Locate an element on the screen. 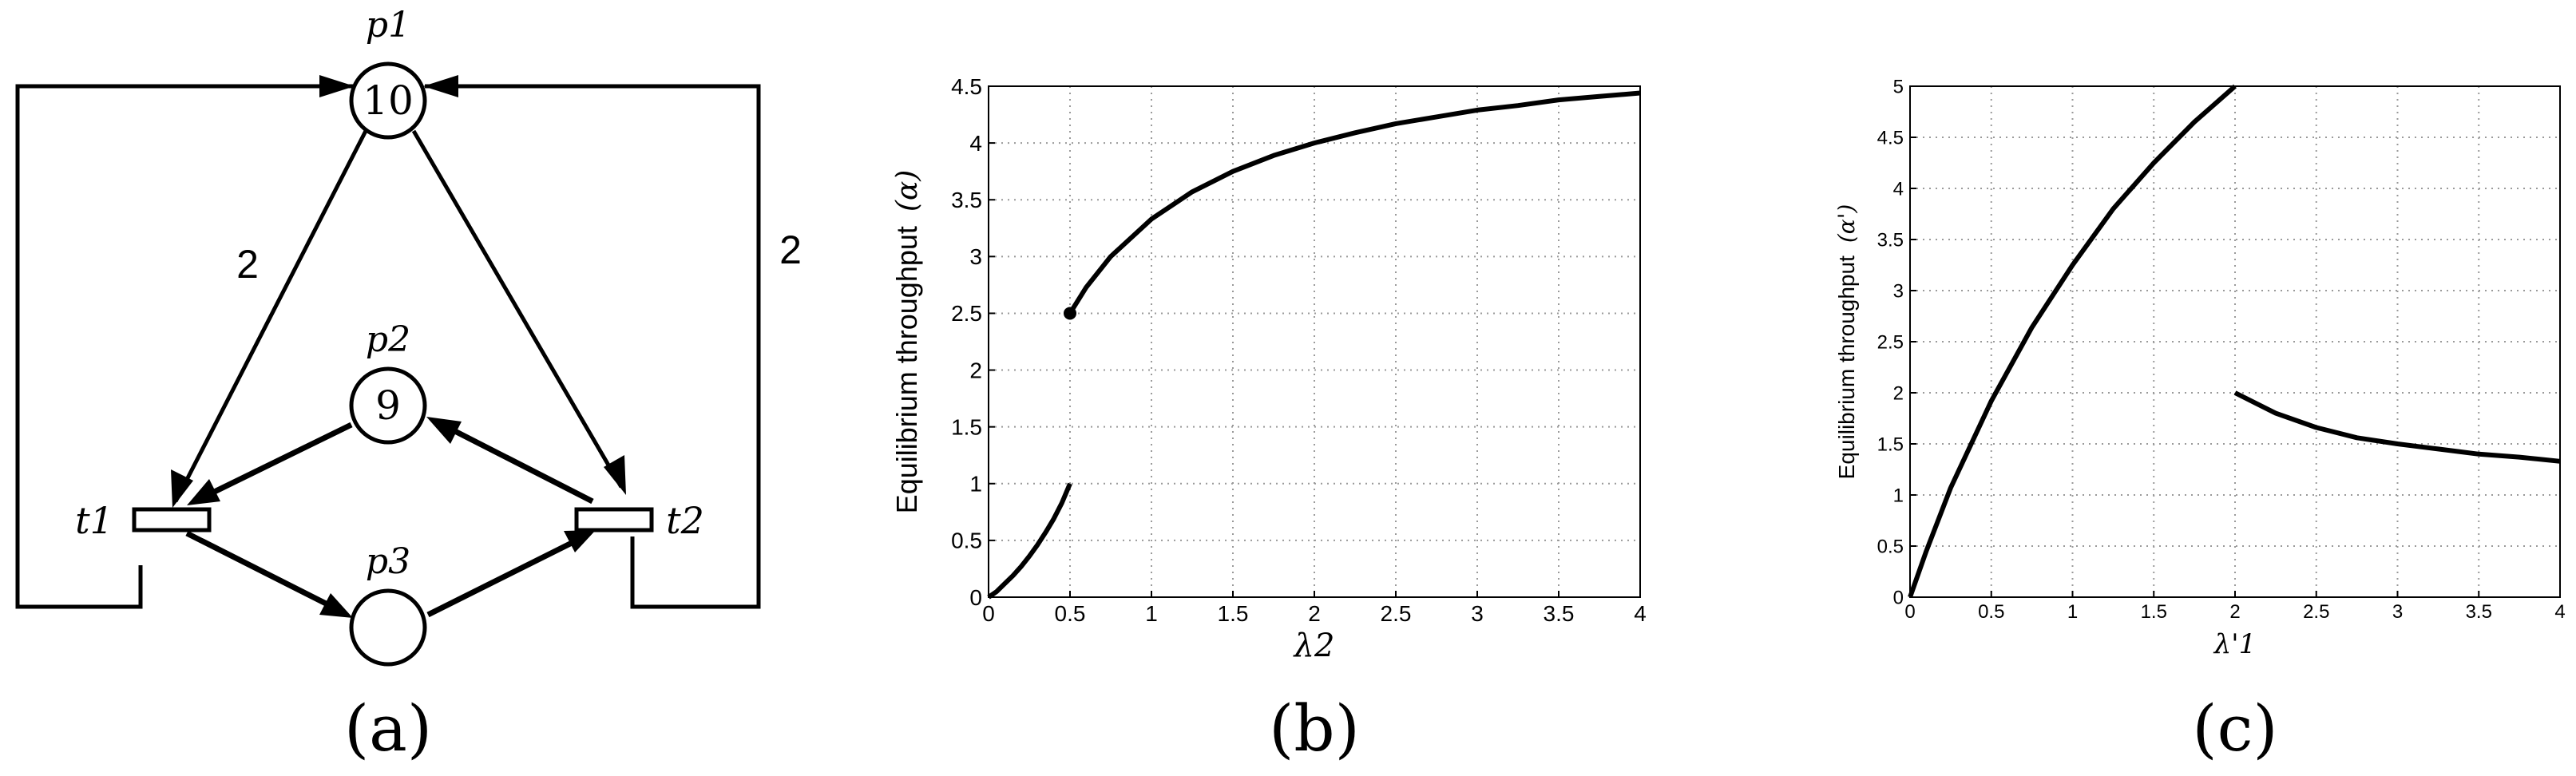  place-p3 is located at coordinates (388, 627).